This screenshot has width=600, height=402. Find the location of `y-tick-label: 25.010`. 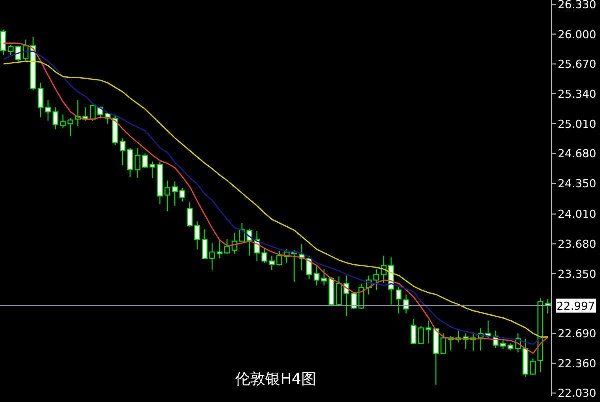

y-tick-label: 25.010 is located at coordinates (577, 124).